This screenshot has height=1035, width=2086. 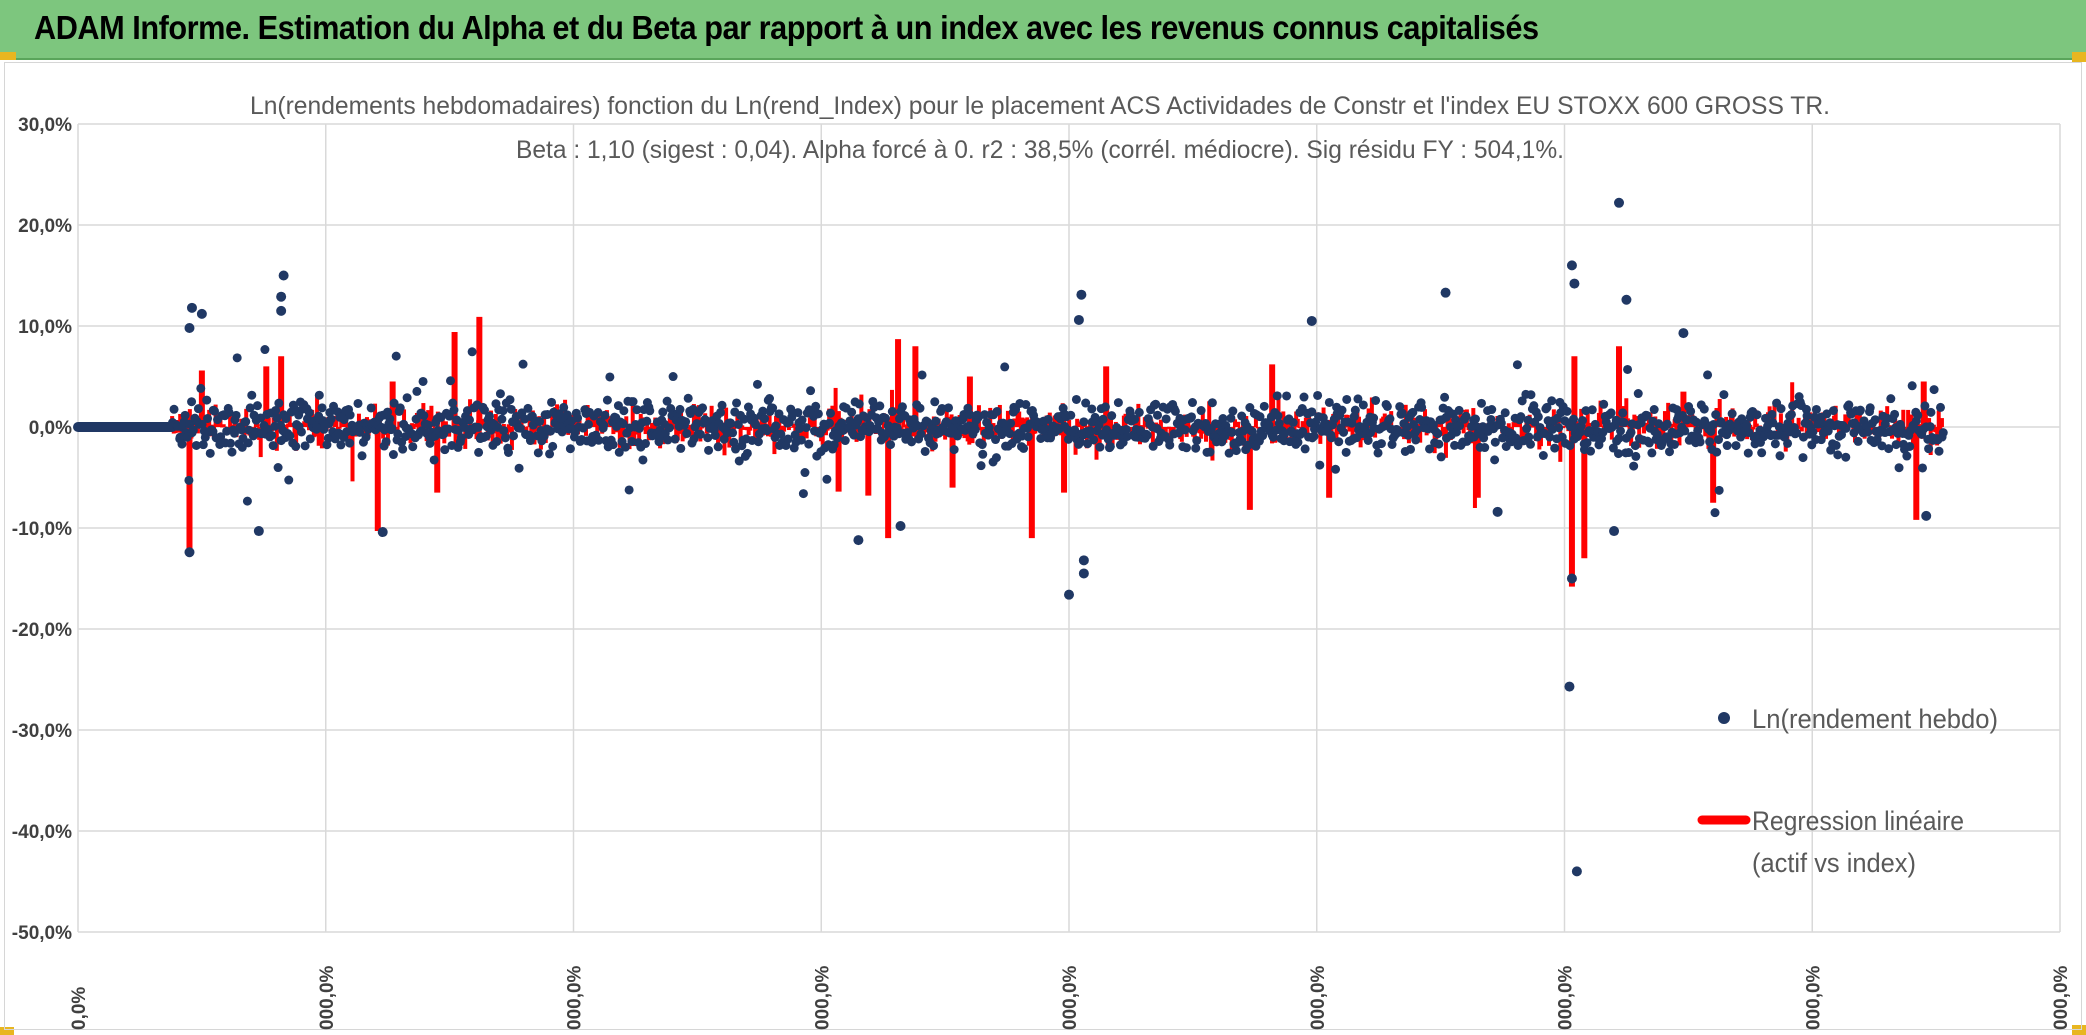 What do you see at coordinates (79, 1008) in the screenshot?
I see `x-tick-label: 0,0%` at bounding box center [79, 1008].